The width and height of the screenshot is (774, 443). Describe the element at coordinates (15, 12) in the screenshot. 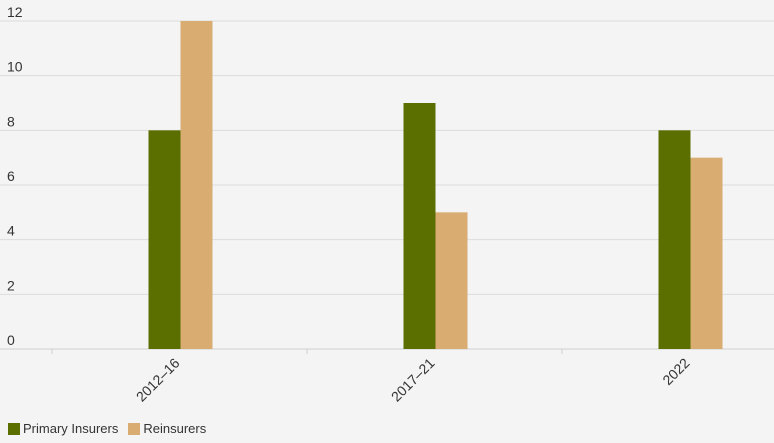

I see `y-tick-label: 12` at that location.